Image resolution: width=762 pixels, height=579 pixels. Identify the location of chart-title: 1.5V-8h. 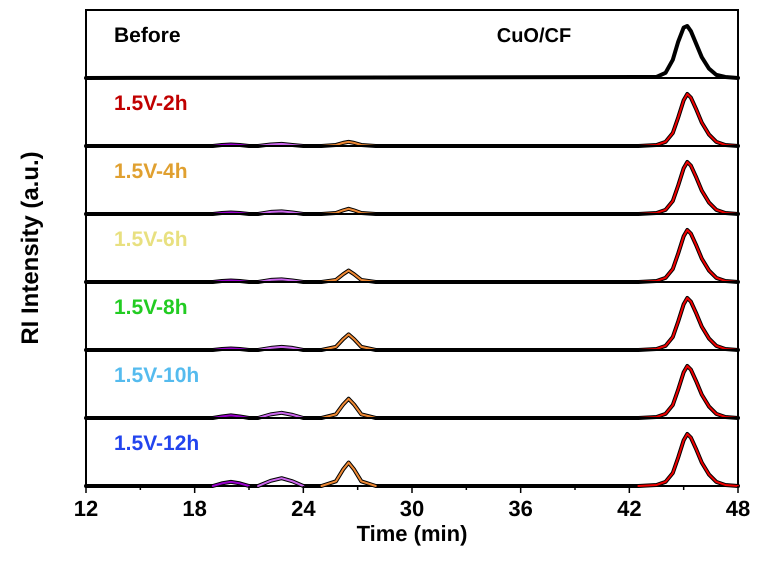
(151, 307).